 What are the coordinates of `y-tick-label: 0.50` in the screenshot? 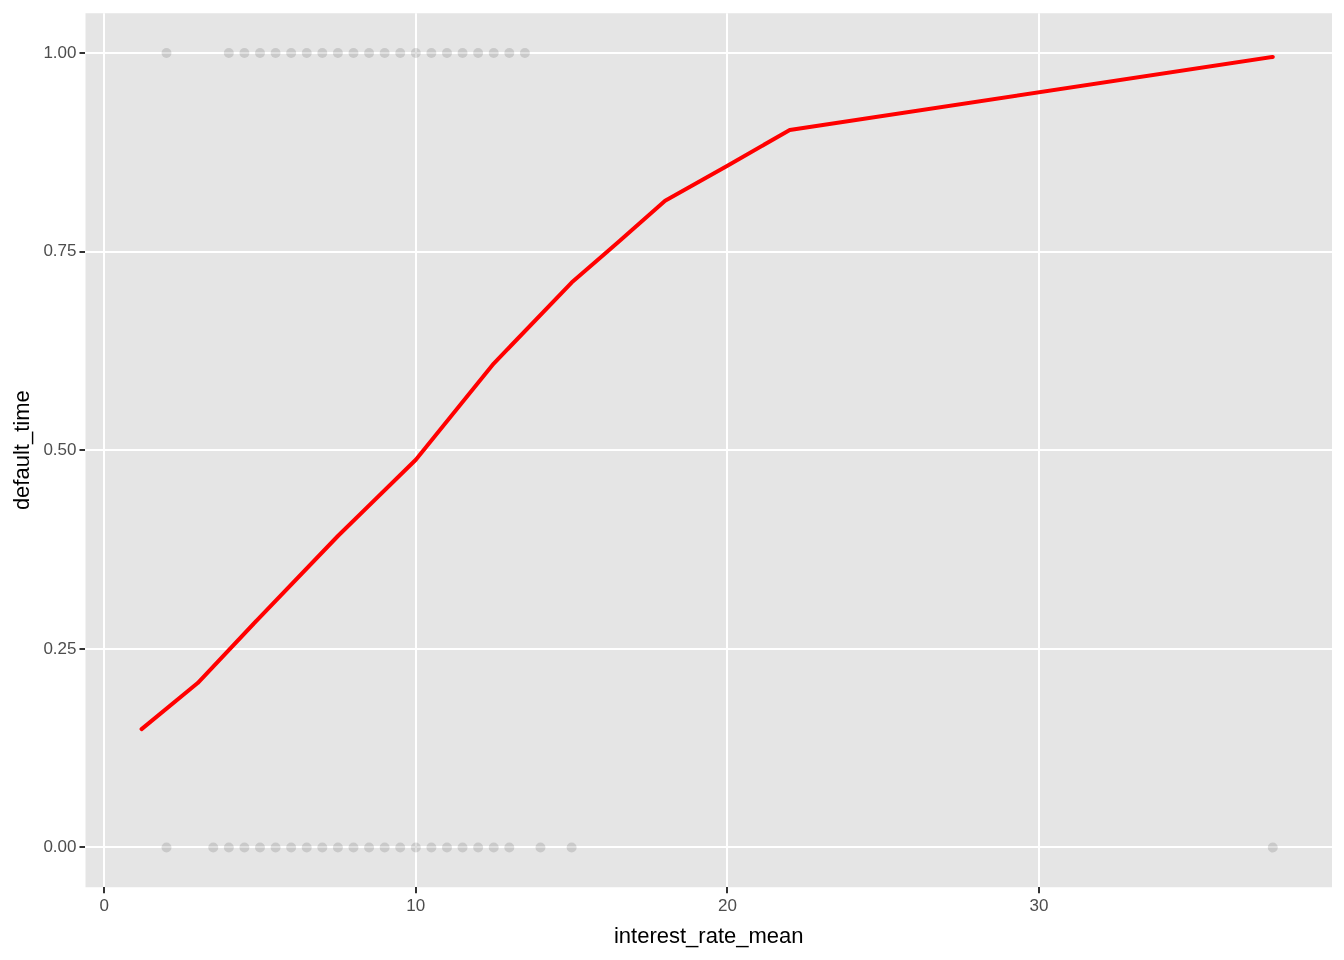 It's located at (60, 449).